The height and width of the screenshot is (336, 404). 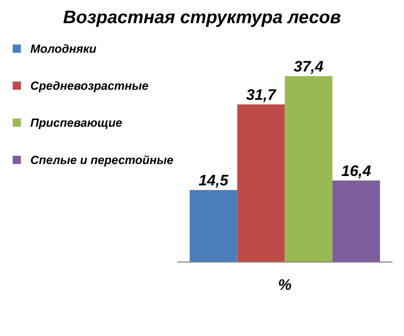 I want to click on legend-label: Молодняки, so click(x=63, y=48).